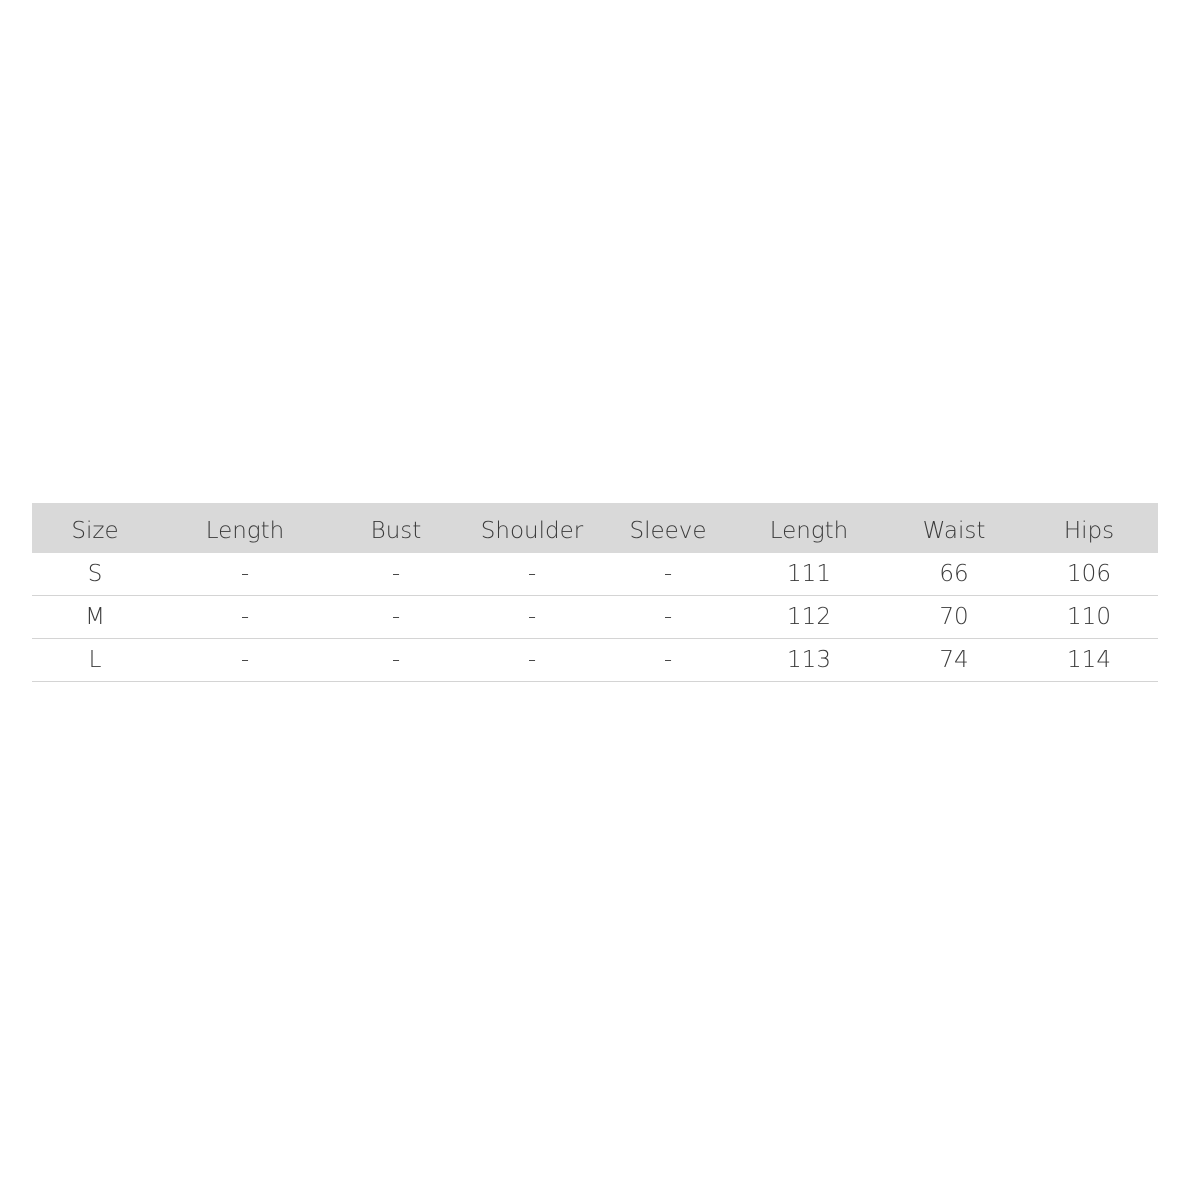  What do you see at coordinates (95, 531) in the screenshot?
I see `header-cell: Size` at bounding box center [95, 531].